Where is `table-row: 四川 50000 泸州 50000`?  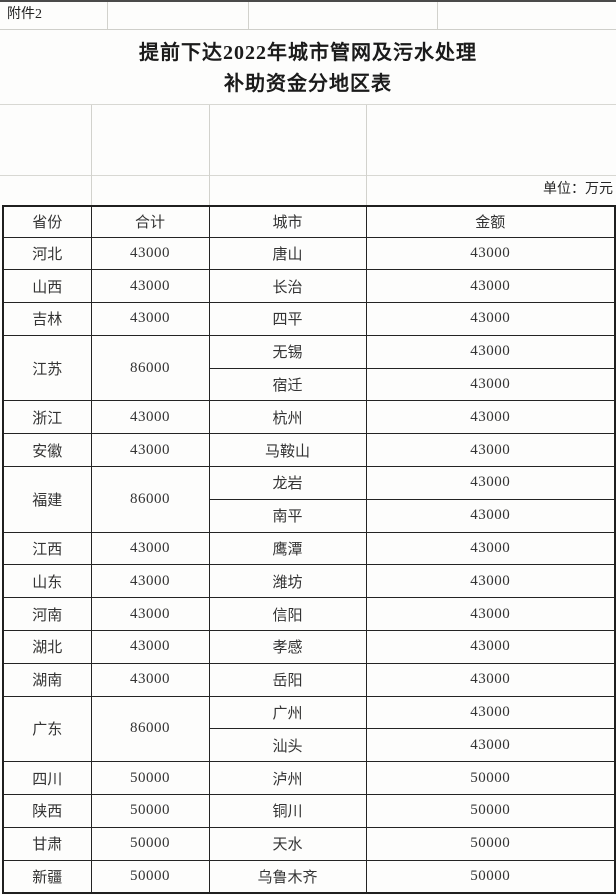
table-row: 四川 50000 泸州 50000 is located at coordinates (309, 778).